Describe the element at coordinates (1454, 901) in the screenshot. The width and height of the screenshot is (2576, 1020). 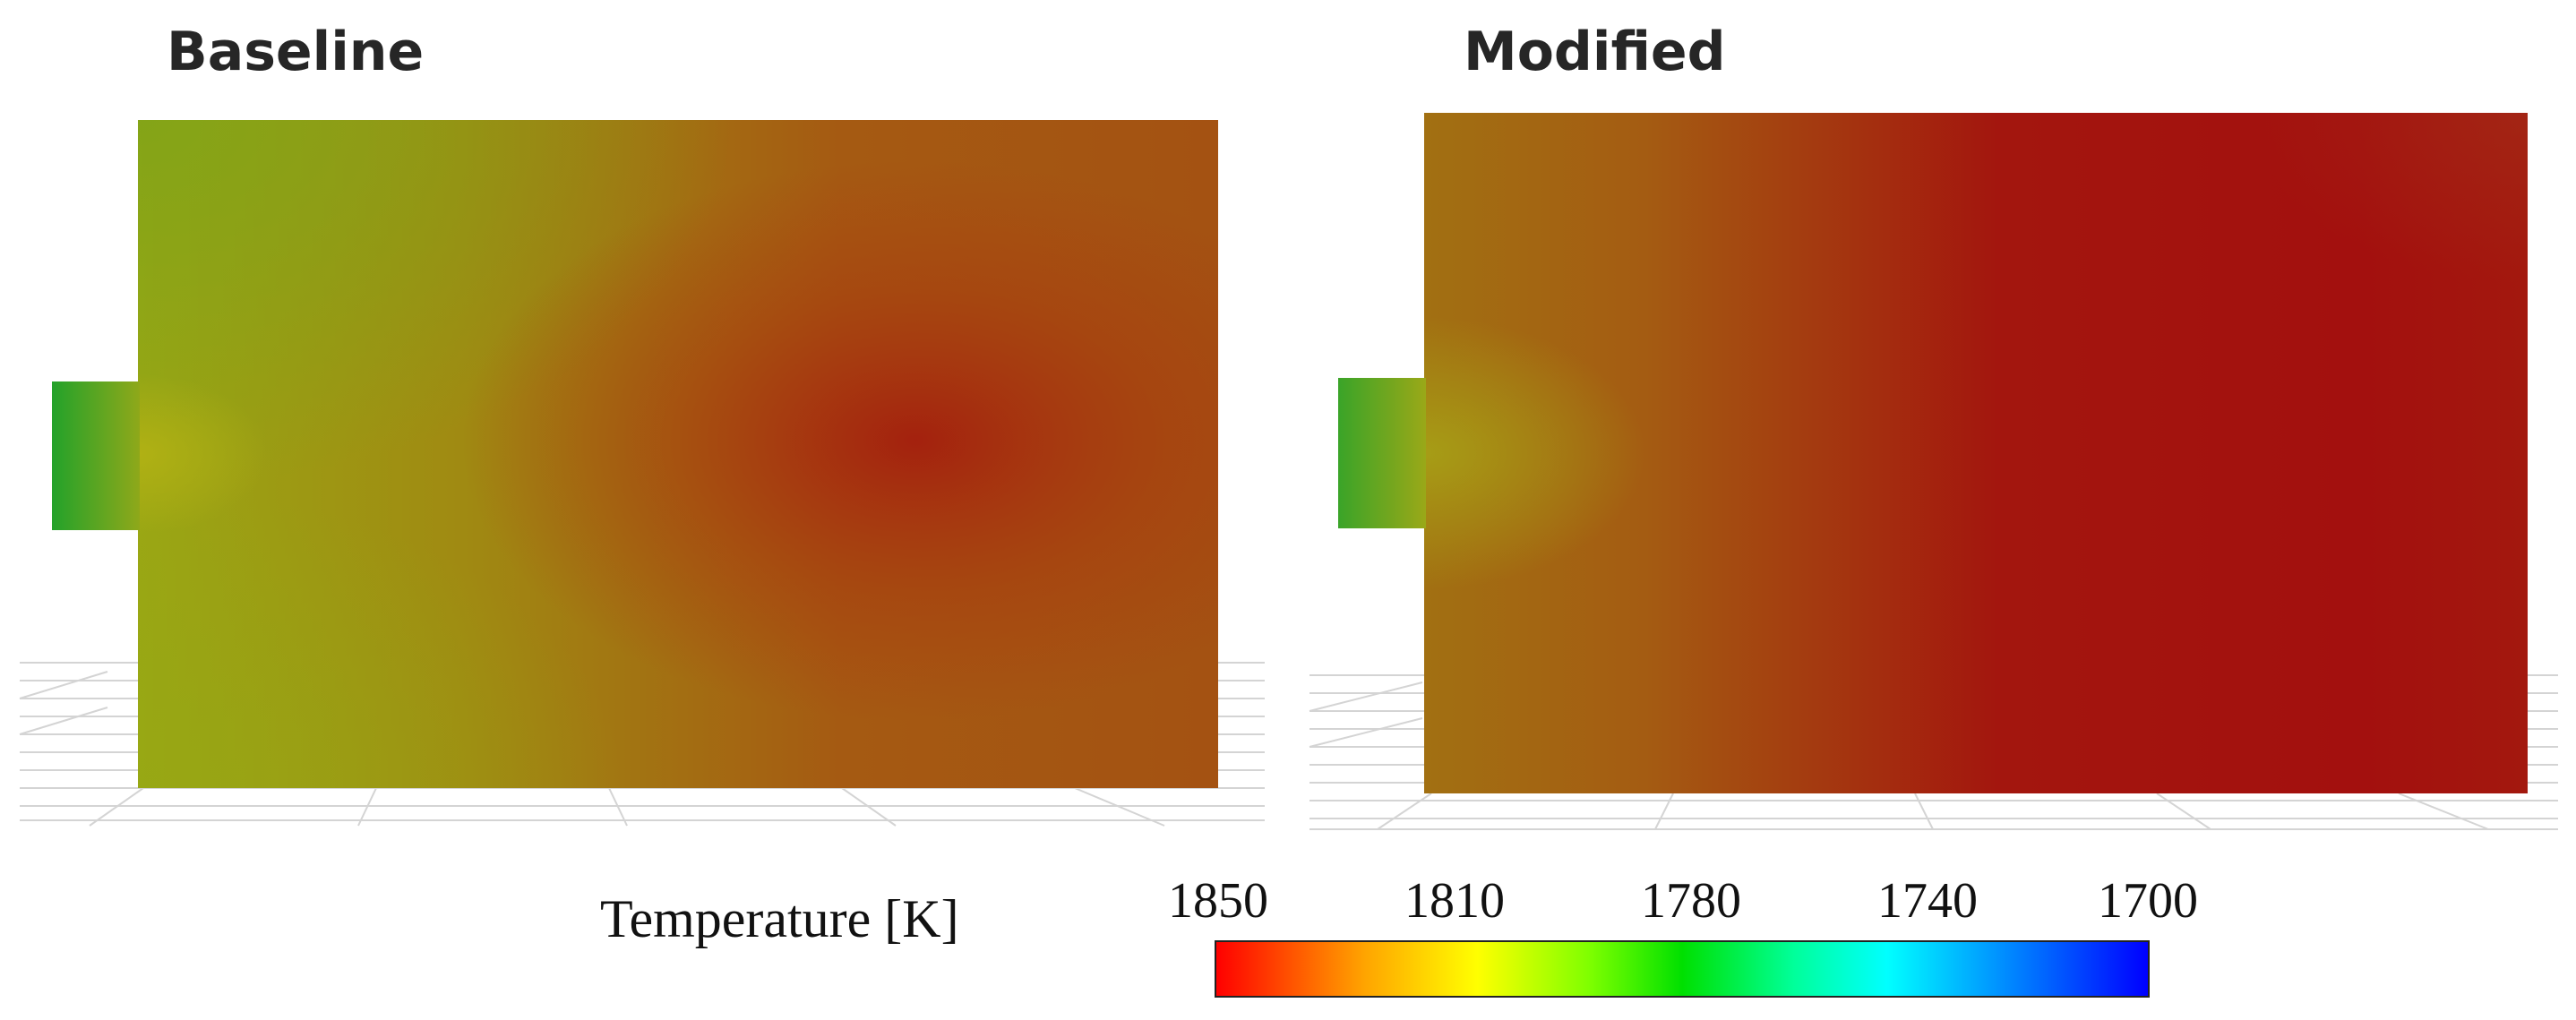
I see `colorbar-tick-label: 1810` at that location.